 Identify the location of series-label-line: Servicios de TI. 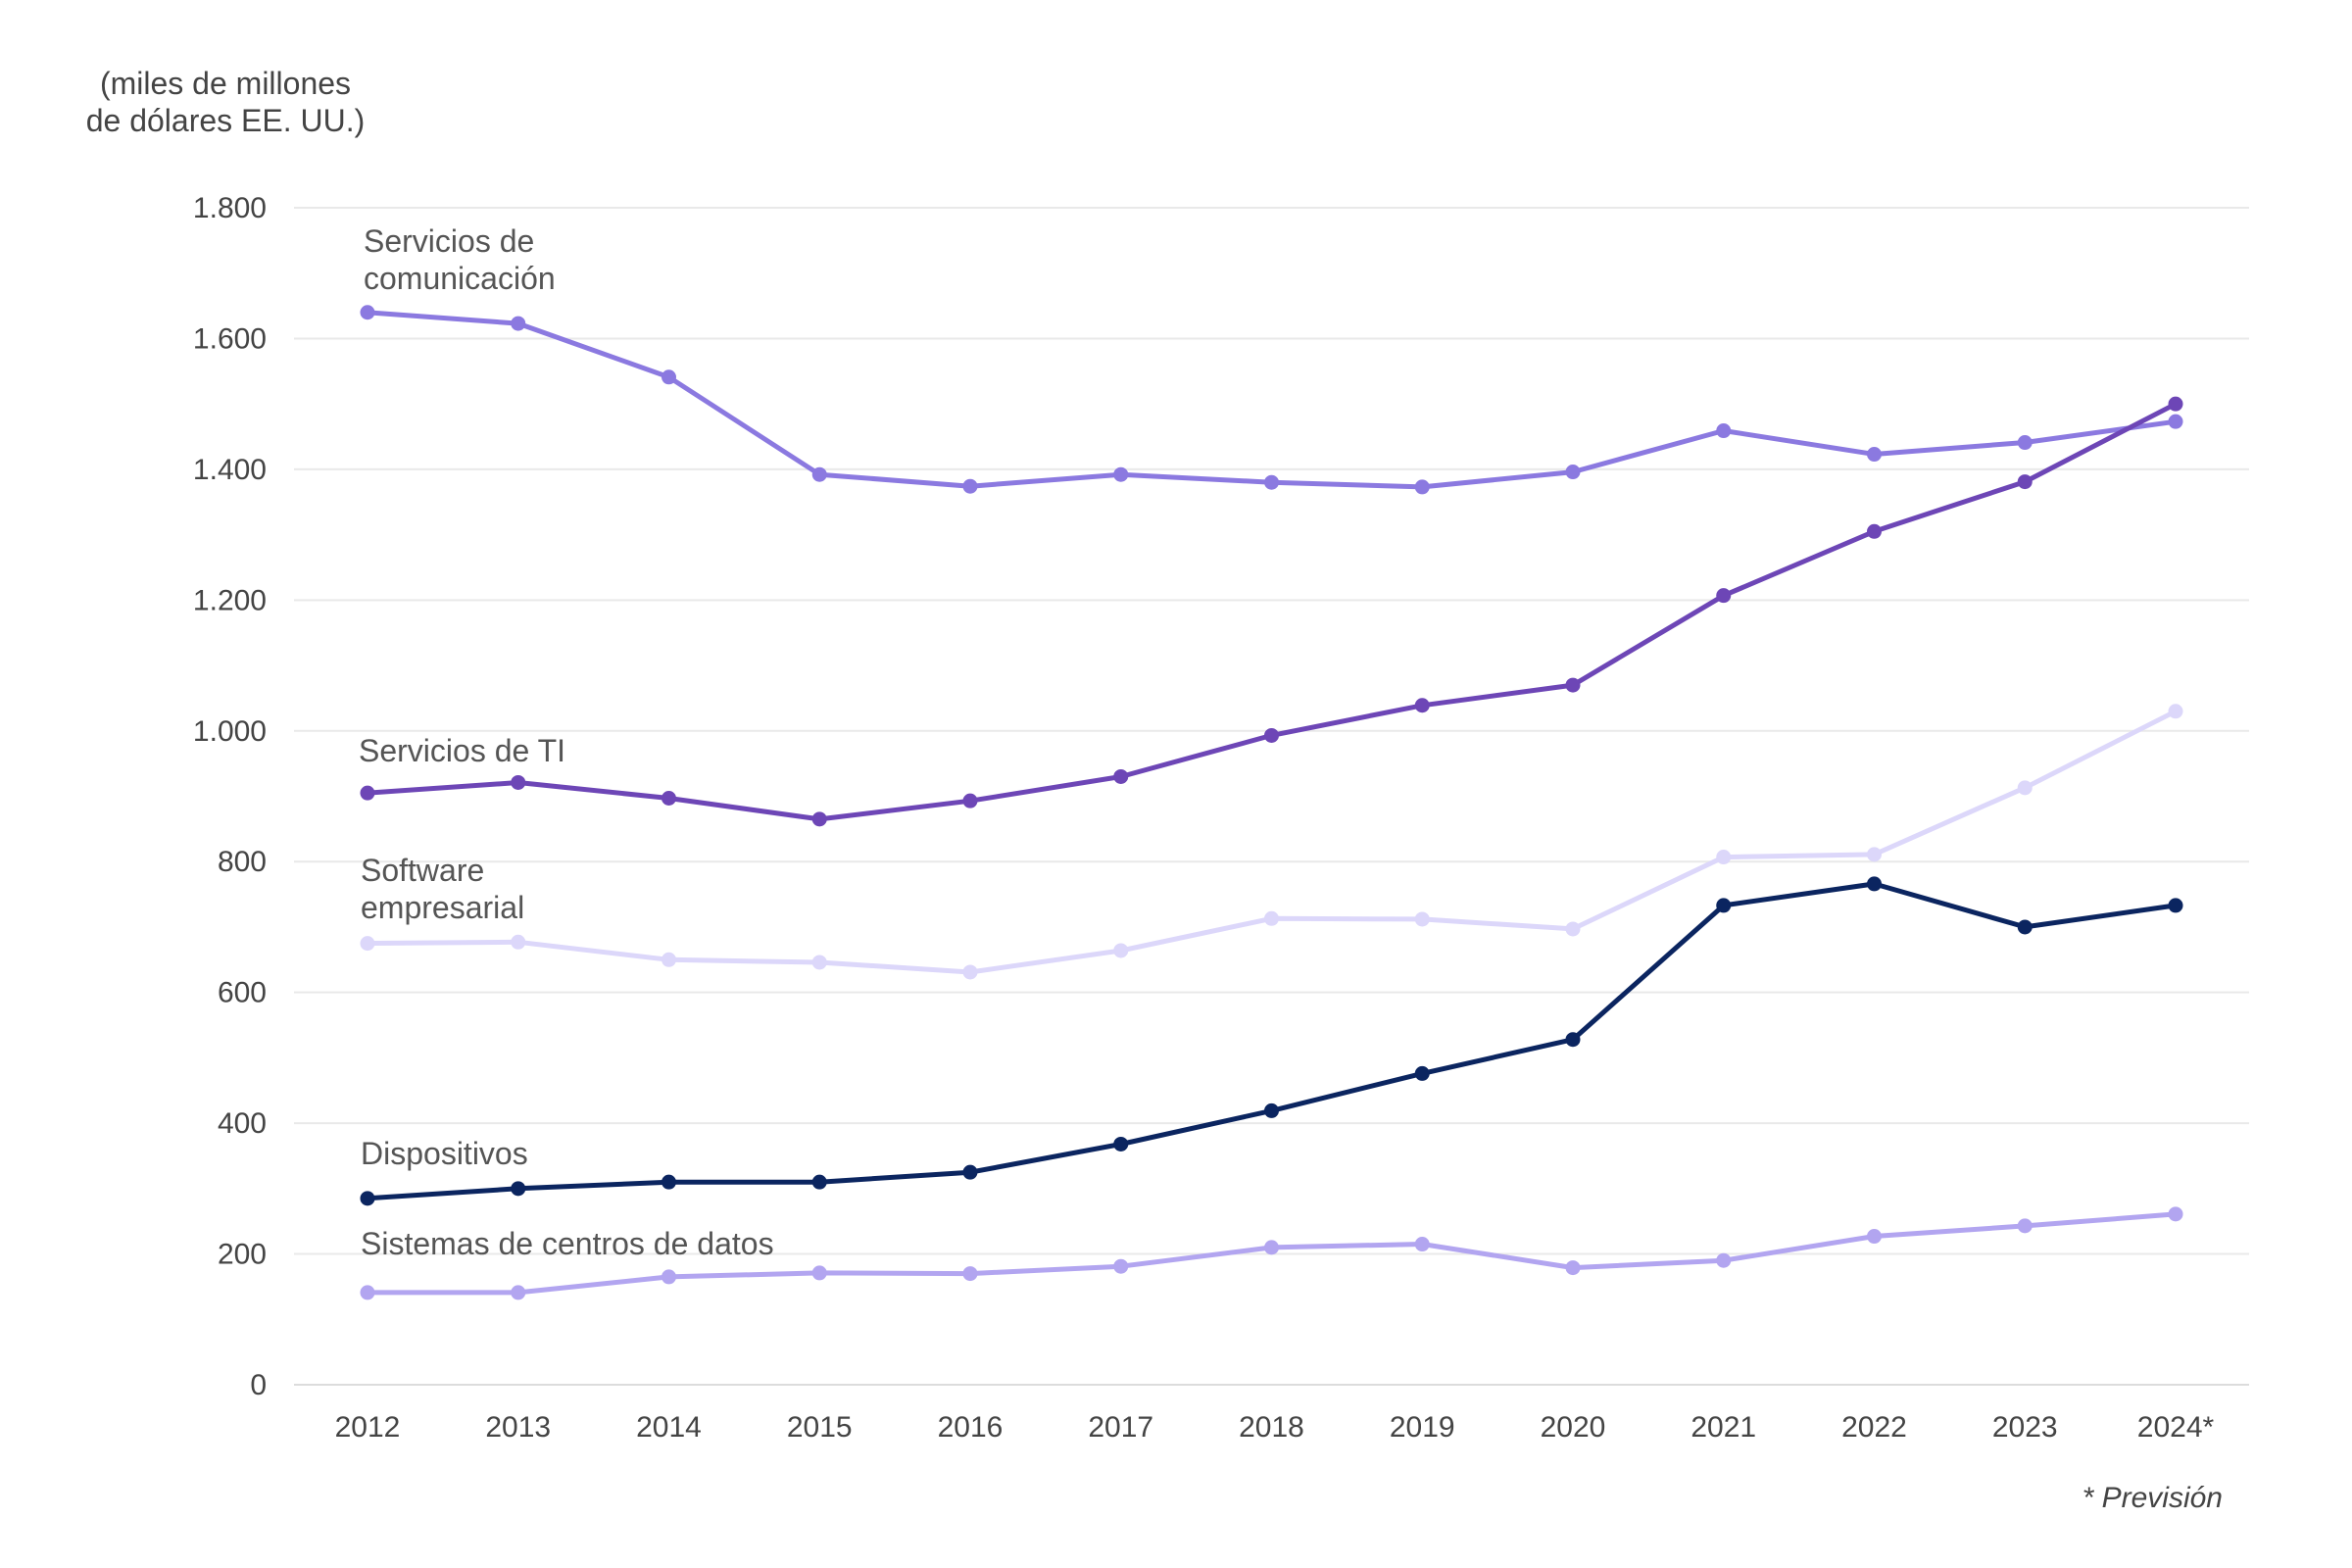
(462, 750).